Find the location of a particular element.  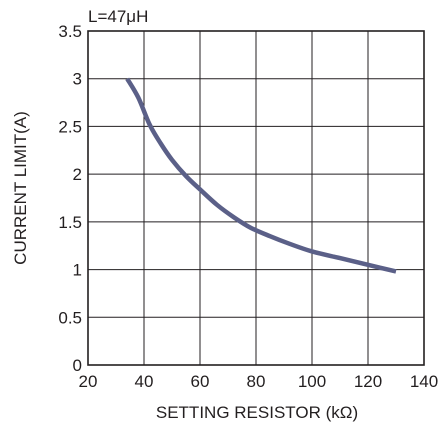

y-tick-label: 3 is located at coordinates (77, 79).